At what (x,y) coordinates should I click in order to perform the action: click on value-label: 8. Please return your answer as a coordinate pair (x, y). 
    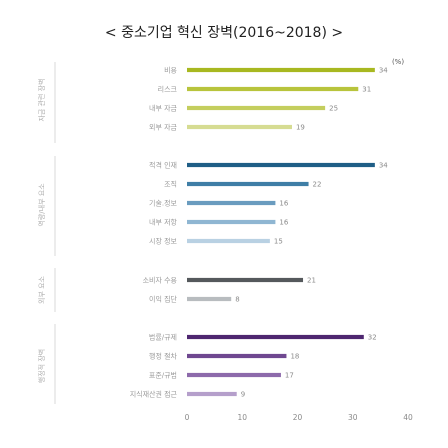
    Looking at the image, I should click on (237, 300).